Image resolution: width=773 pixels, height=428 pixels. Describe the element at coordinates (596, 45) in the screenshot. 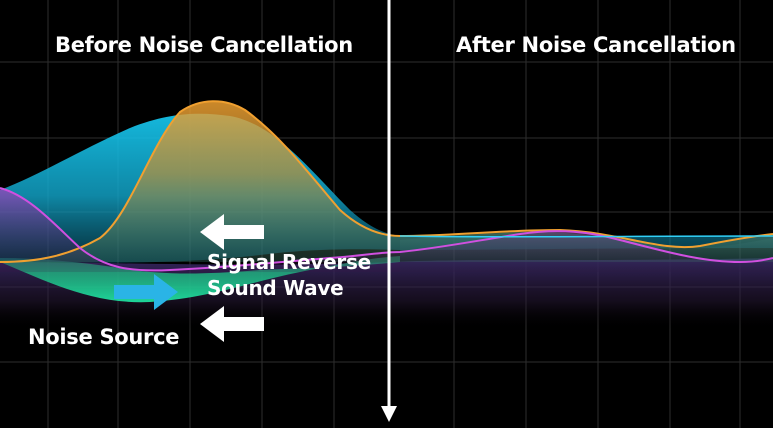

I see `after-title: After Noise Cancellation` at that location.